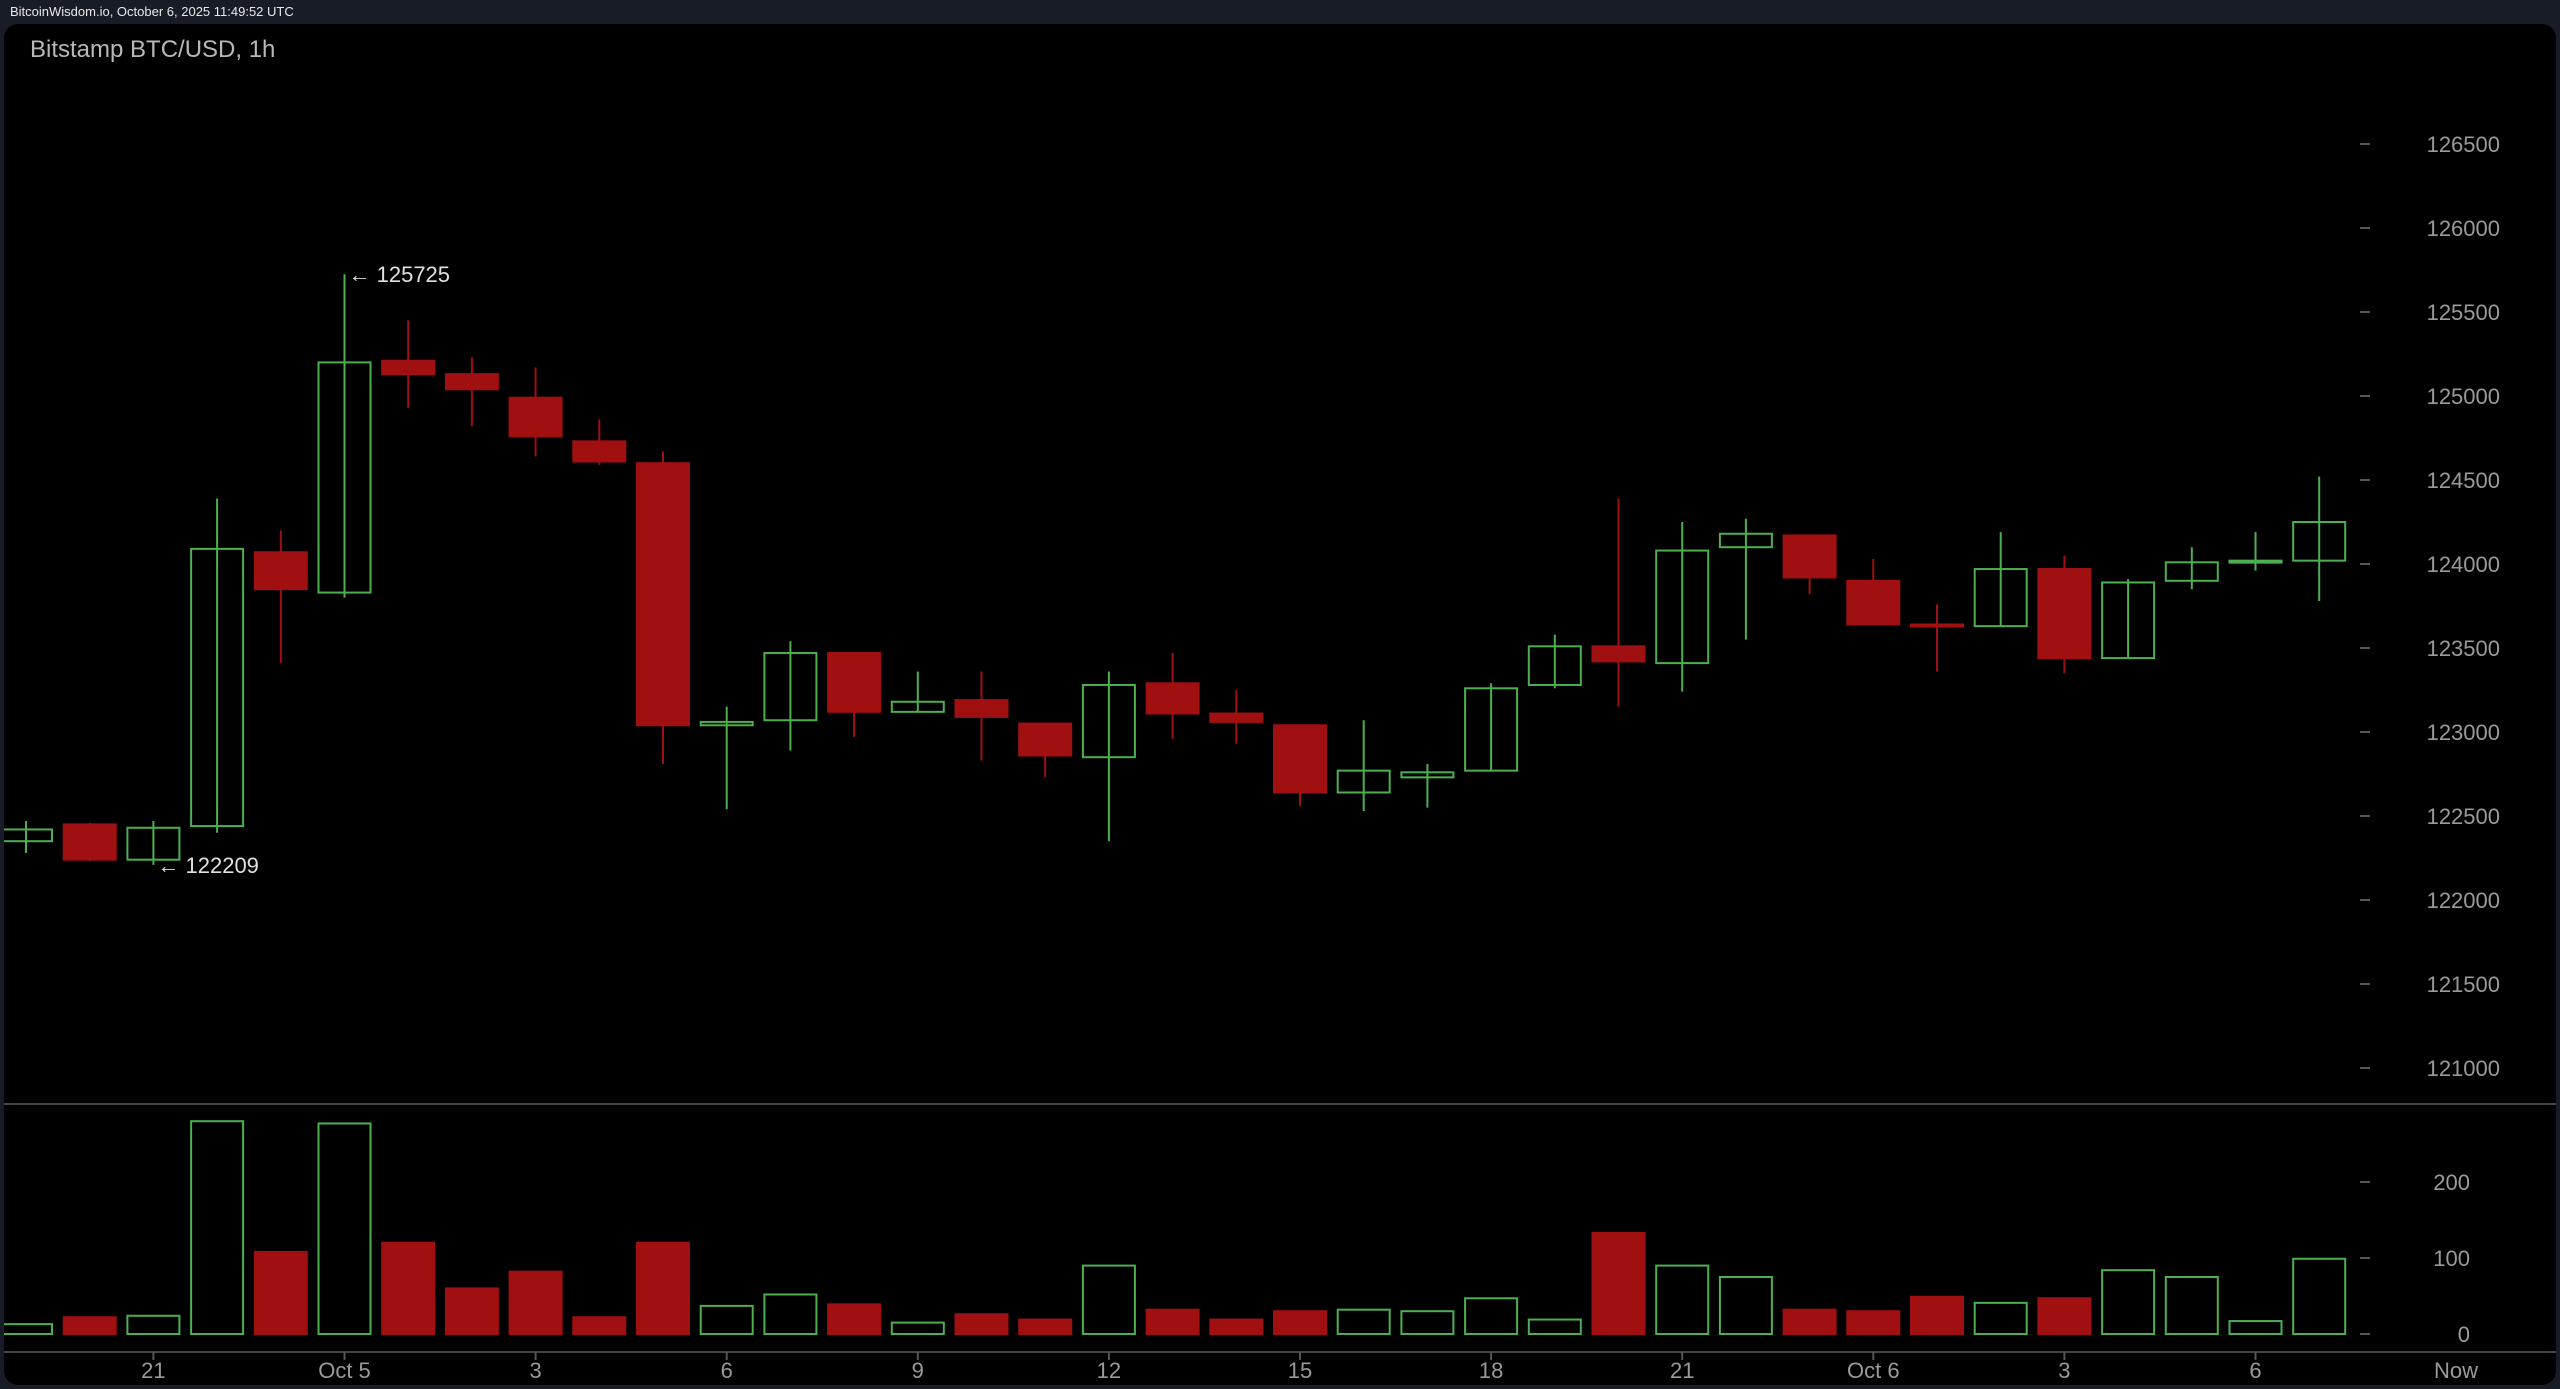 This screenshot has width=2560, height=1389. What do you see at coordinates (2456, 1370) in the screenshot?
I see `now-label: Now` at bounding box center [2456, 1370].